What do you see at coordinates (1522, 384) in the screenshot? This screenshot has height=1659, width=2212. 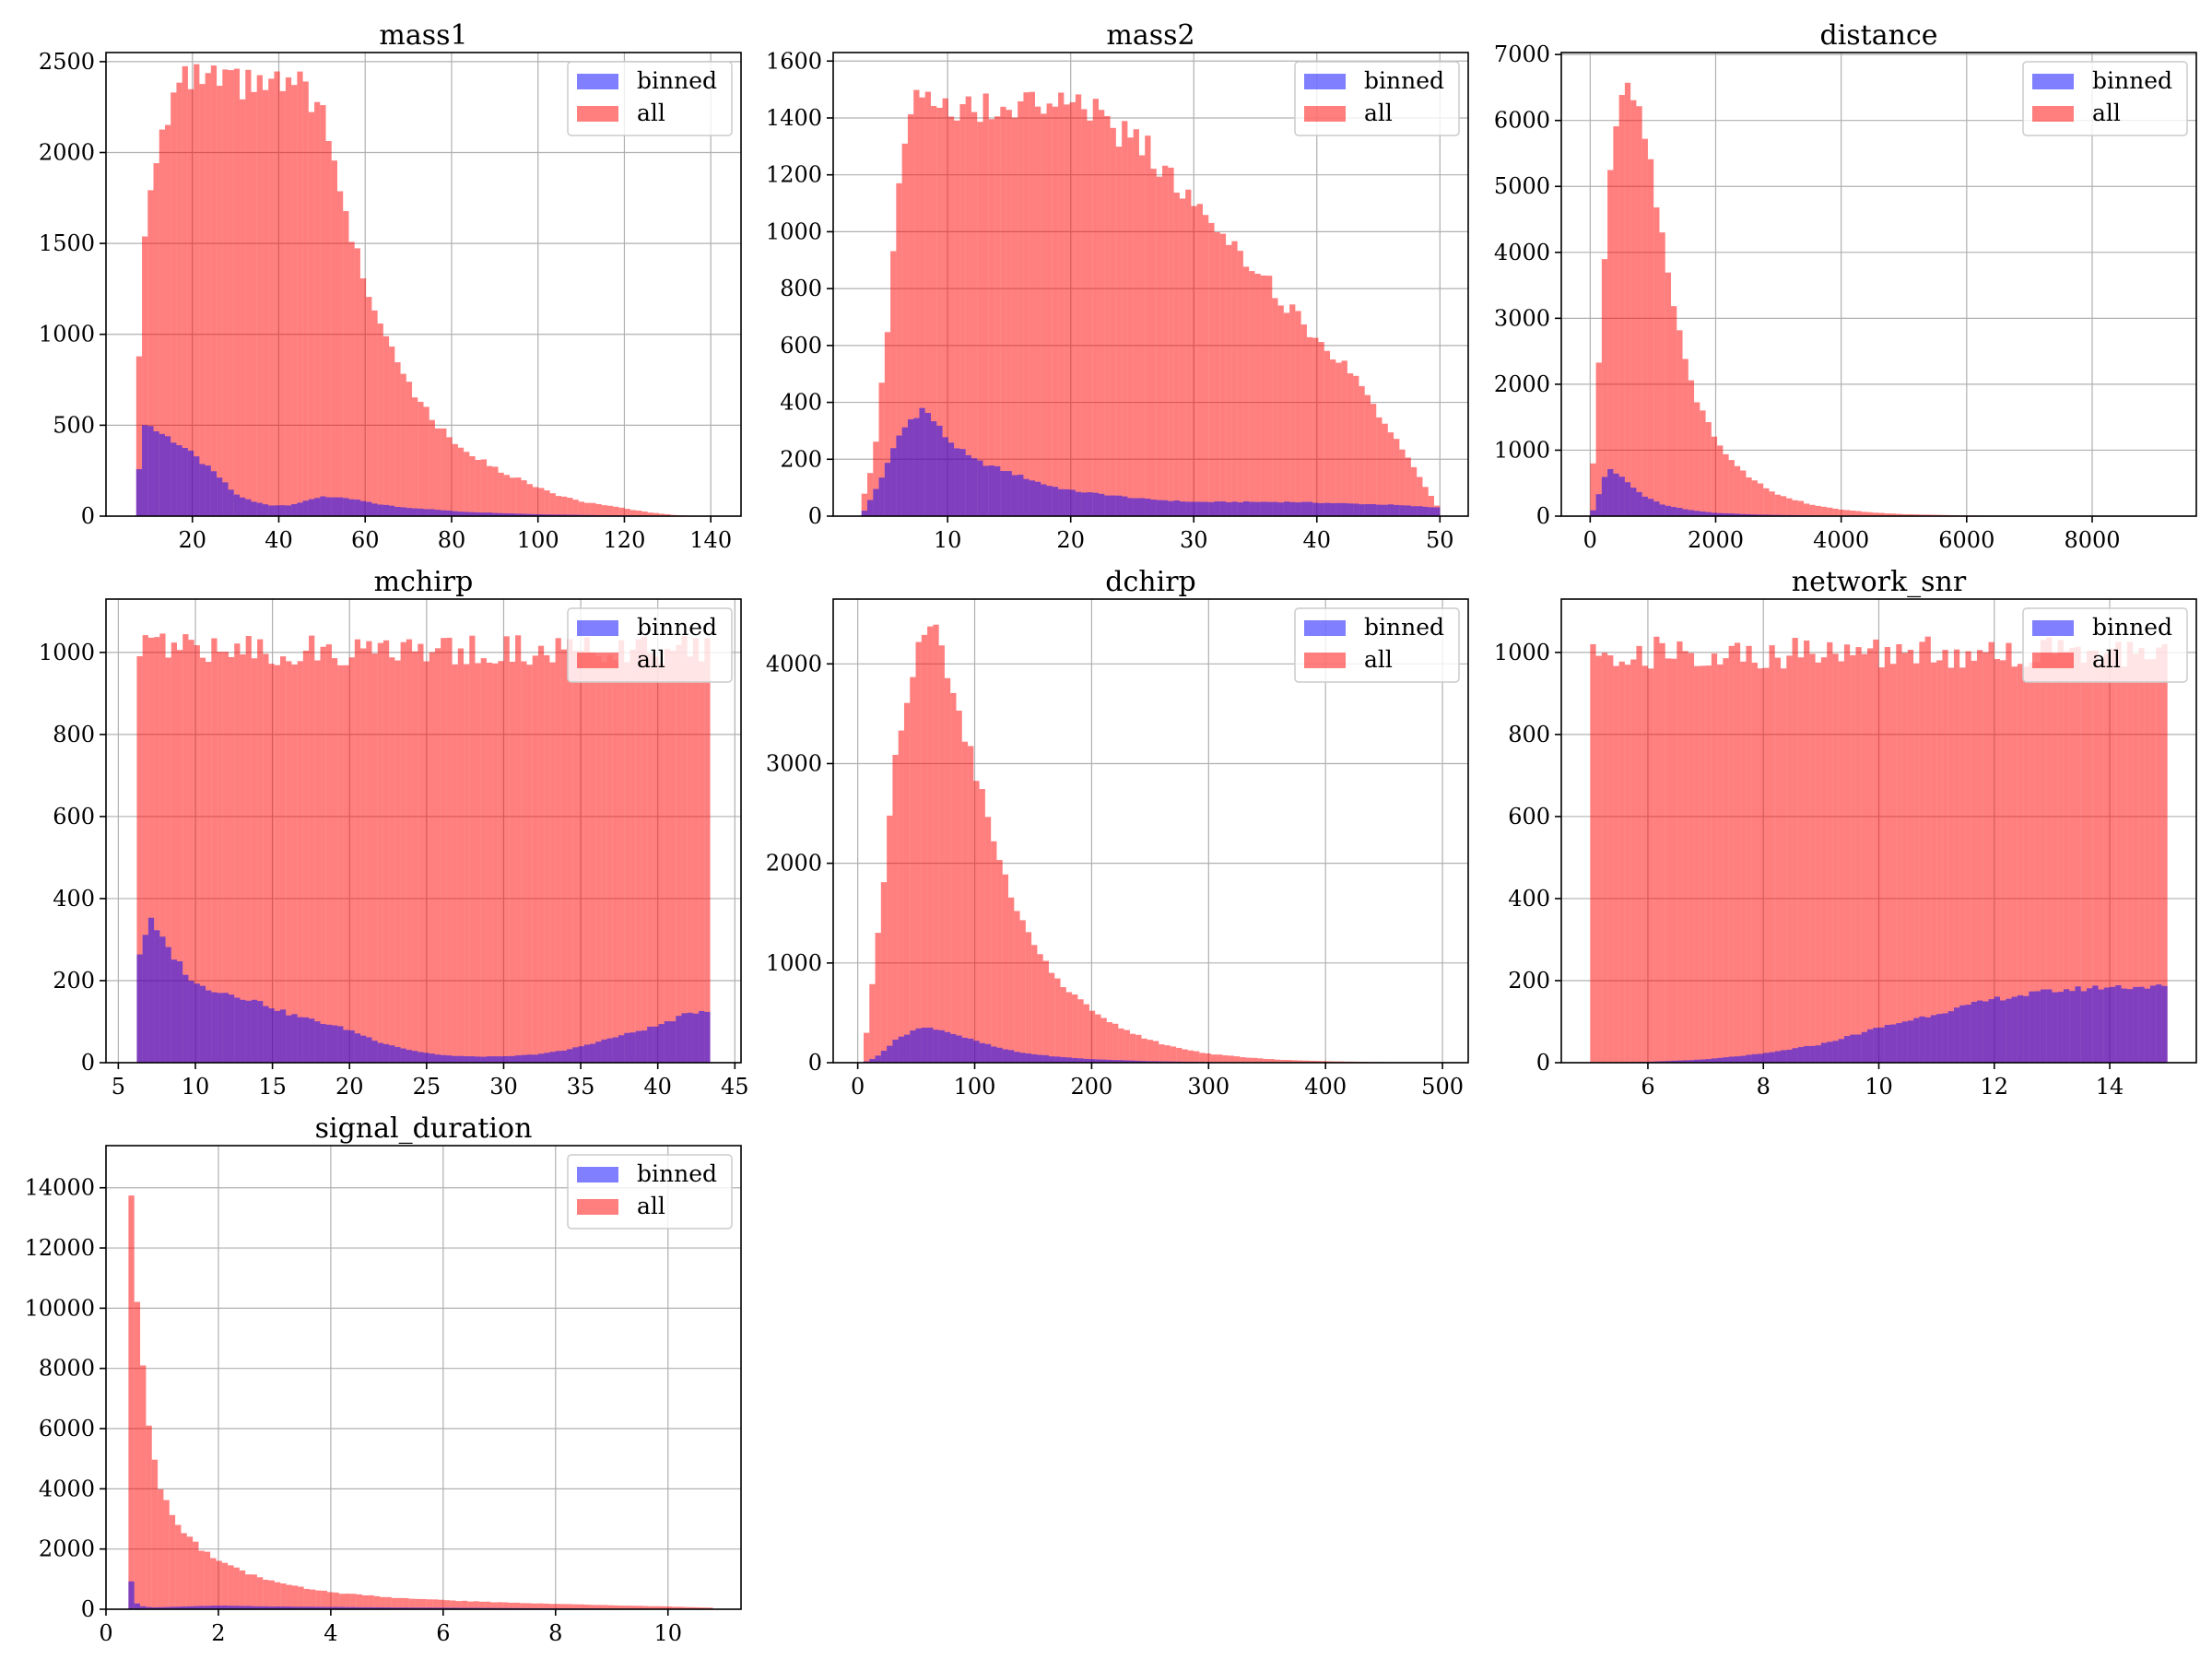 I see `y-tick-label: 2000` at bounding box center [1522, 384].